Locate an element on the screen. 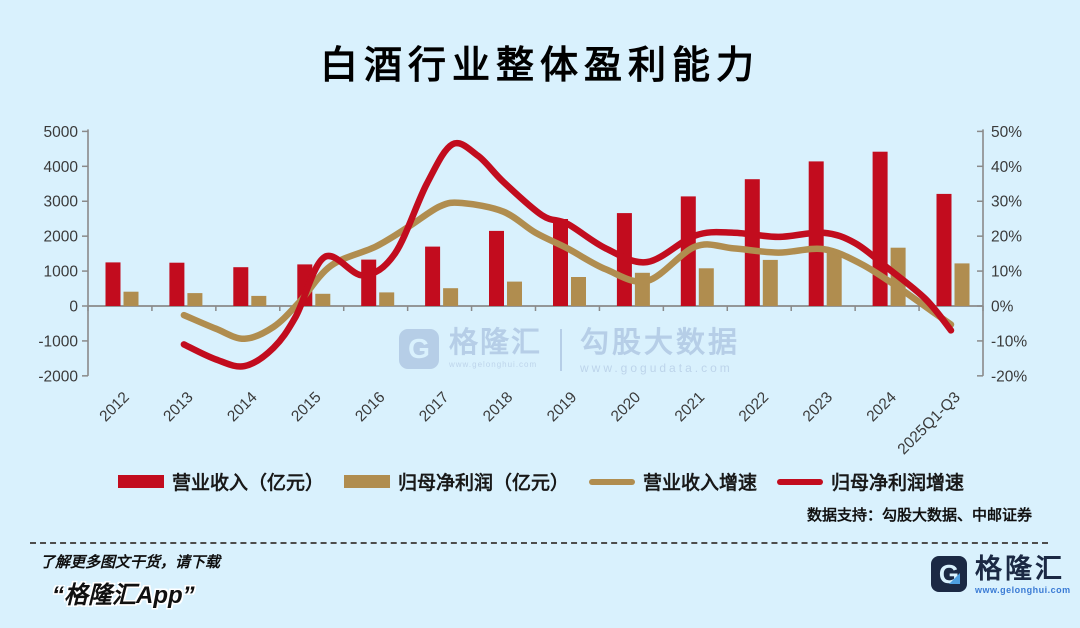  legend-item-net-profit: 归母净利润（亿元） is located at coordinates (456, 481).